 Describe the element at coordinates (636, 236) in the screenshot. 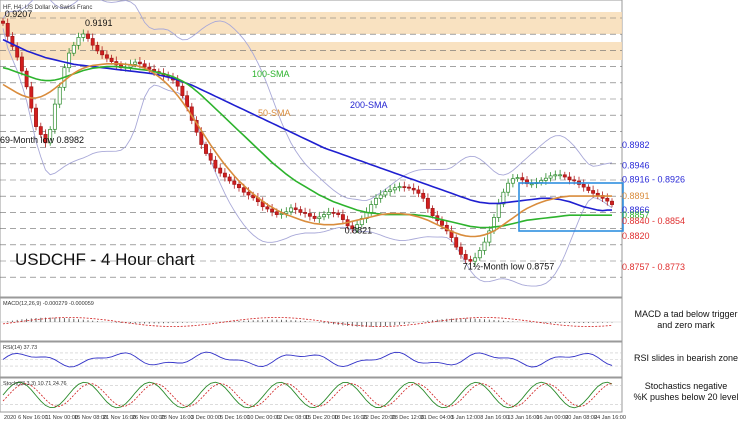

I see `price-level-label: 0.8820` at that location.